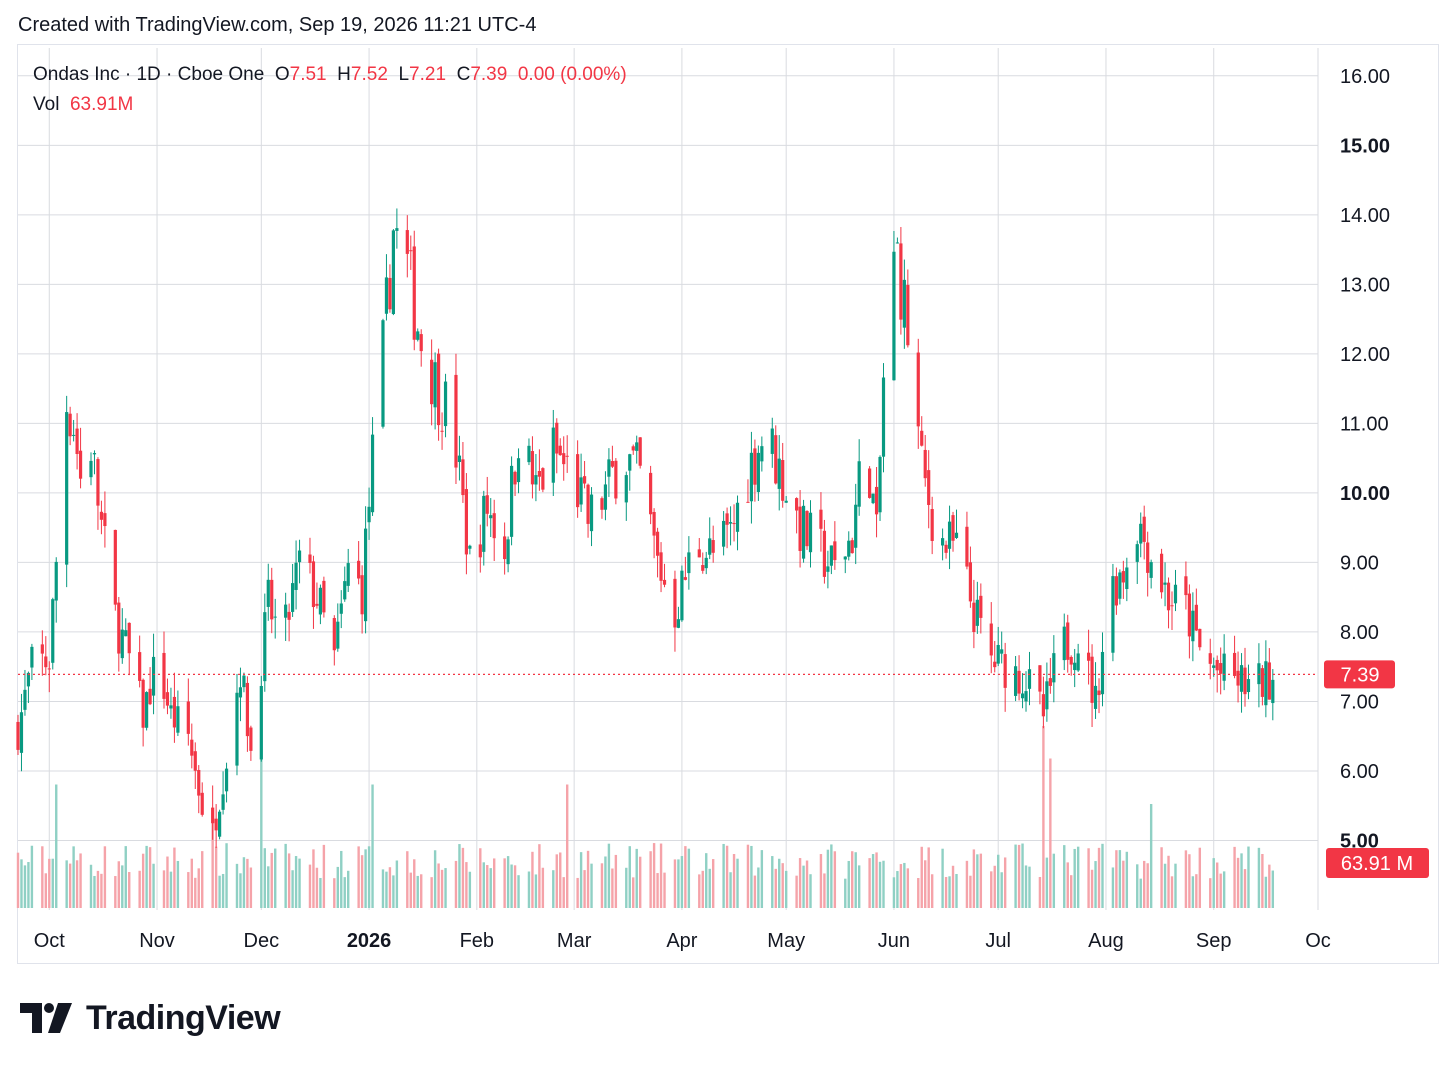  What do you see at coordinates (1365, 77) in the screenshot?
I see `price-tick-label: 16.00` at bounding box center [1365, 77].